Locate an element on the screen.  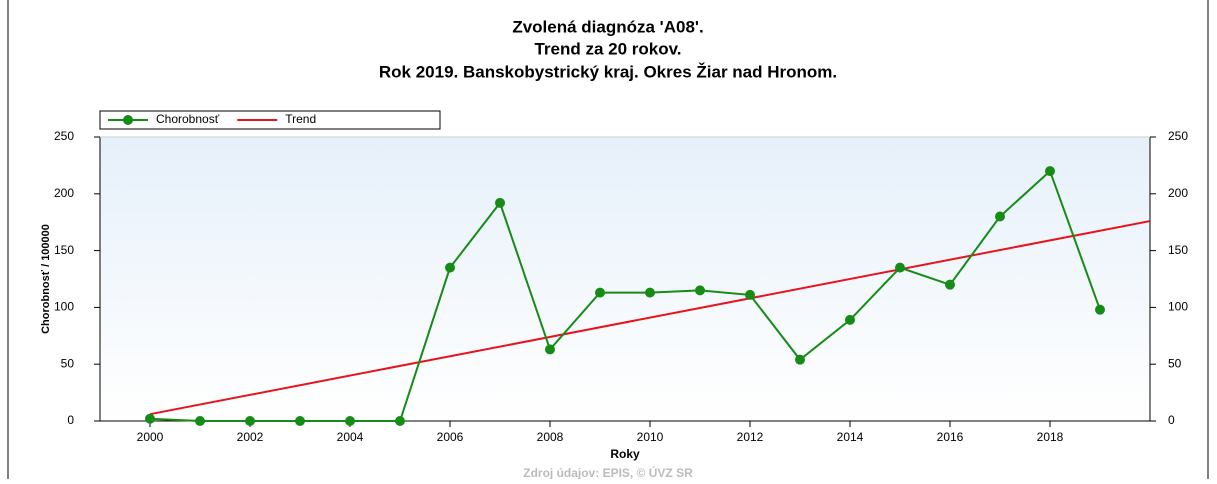
x-tick-label: 2004 is located at coordinates (350, 437).